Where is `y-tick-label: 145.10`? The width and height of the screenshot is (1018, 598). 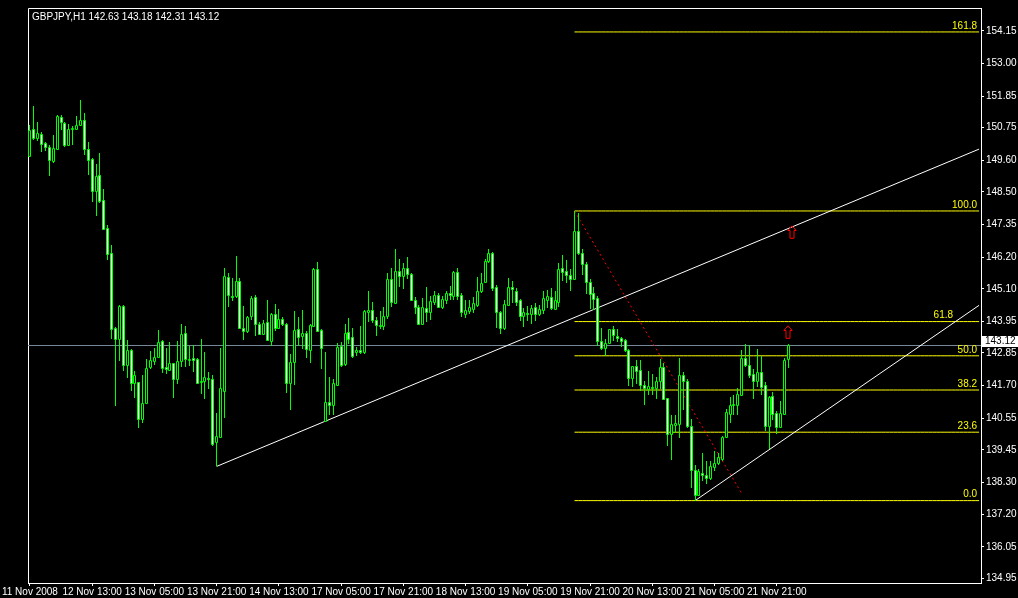
y-tick-label: 145.10 is located at coordinates (1002, 288).